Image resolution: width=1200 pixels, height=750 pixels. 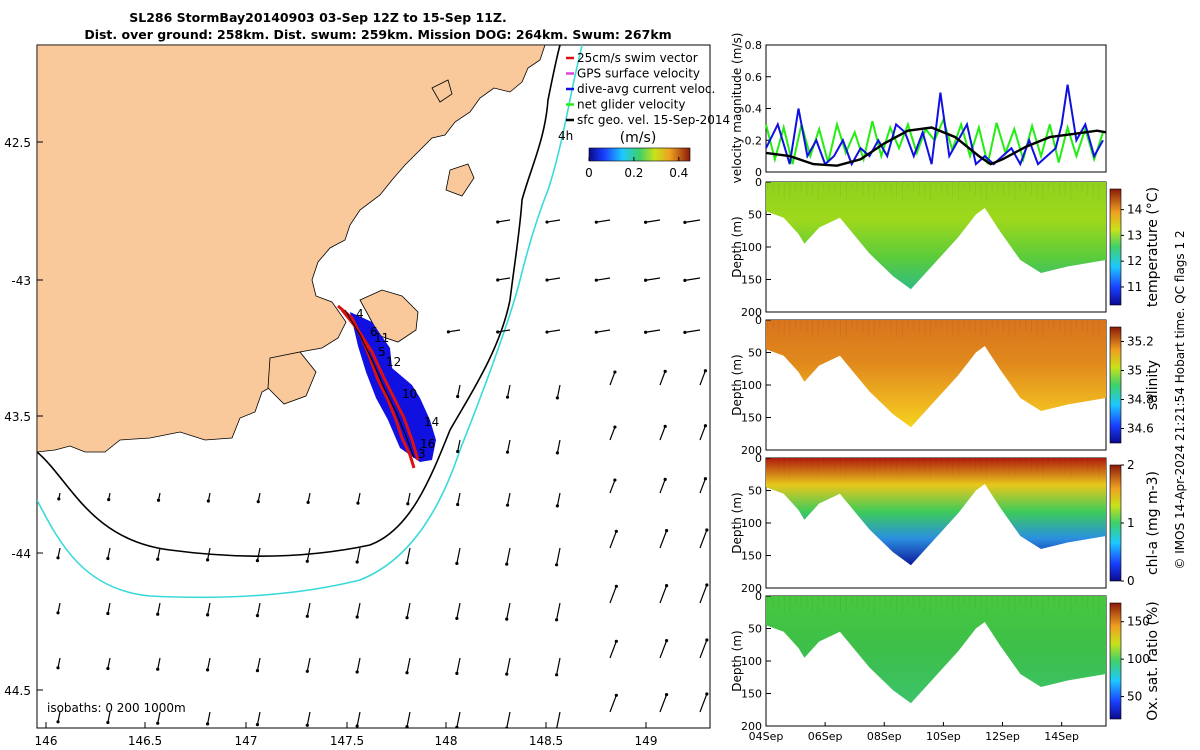 What do you see at coordinates (145, 741) in the screenshot?
I see `lon-tick-label: 146.5` at bounding box center [145, 741].